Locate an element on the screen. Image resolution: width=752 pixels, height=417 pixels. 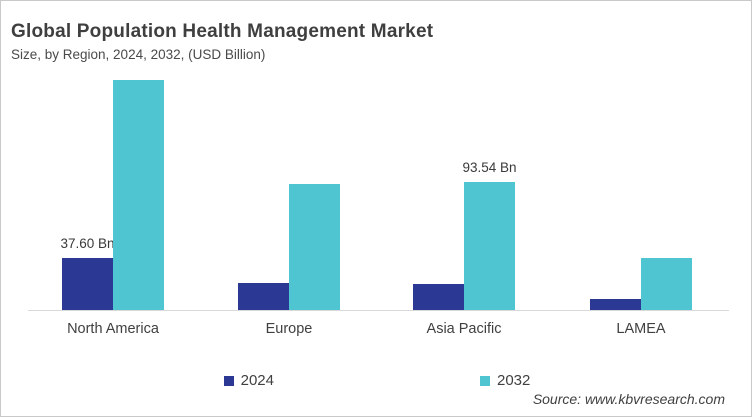
legend-label-2024: 2024 is located at coordinates (257, 380).